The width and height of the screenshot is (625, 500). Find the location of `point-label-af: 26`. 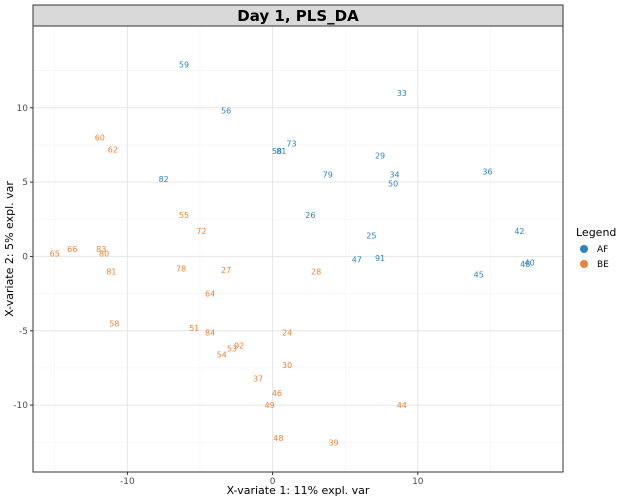

point-label-af: 26 is located at coordinates (310, 215).